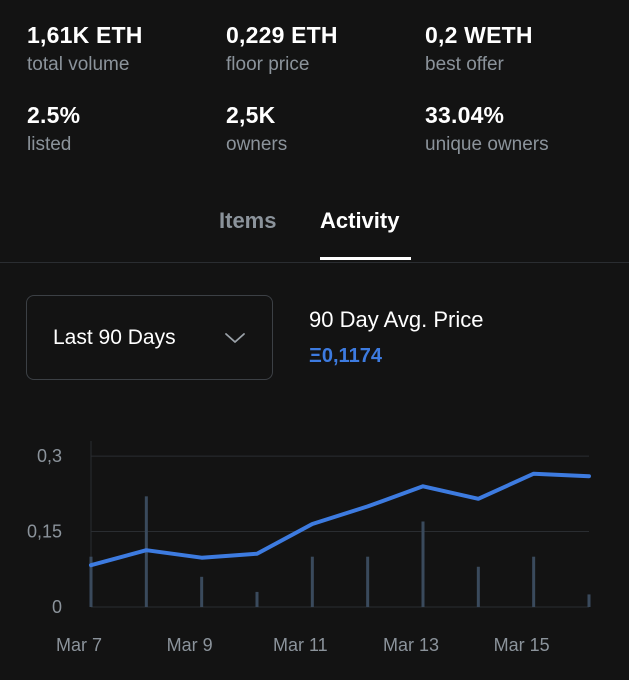 The height and width of the screenshot is (680, 629). I want to click on price-line-path, so click(340, 519).